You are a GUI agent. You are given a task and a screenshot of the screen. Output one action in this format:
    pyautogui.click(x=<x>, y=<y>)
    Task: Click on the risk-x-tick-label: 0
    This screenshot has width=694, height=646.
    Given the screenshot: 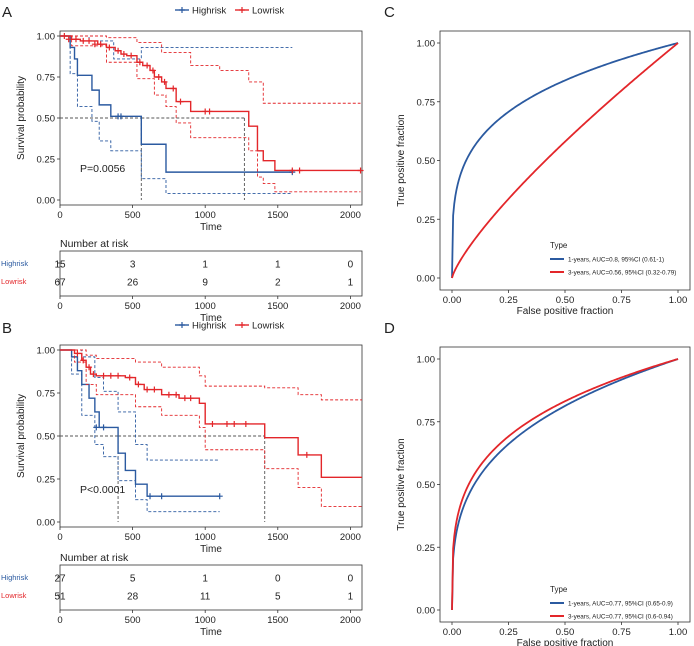 What is the action you would take?
    pyautogui.click(x=59, y=620)
    